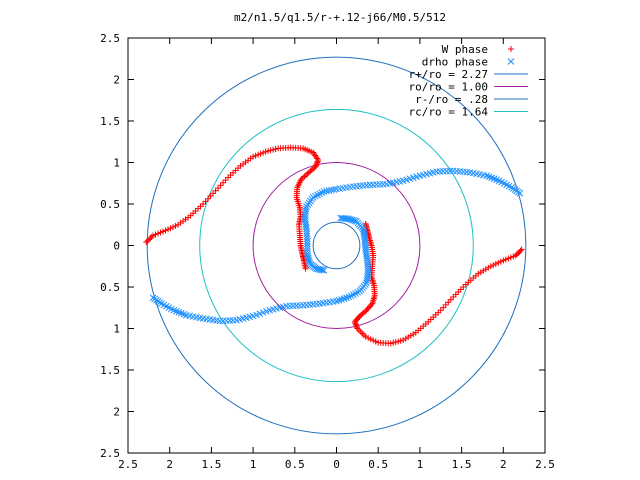 The image size is (640, 480). What do you see at coordinates (455, 62) in the screenshot?
I see `legend-label: drho phase` at bounding box center [455, 62].